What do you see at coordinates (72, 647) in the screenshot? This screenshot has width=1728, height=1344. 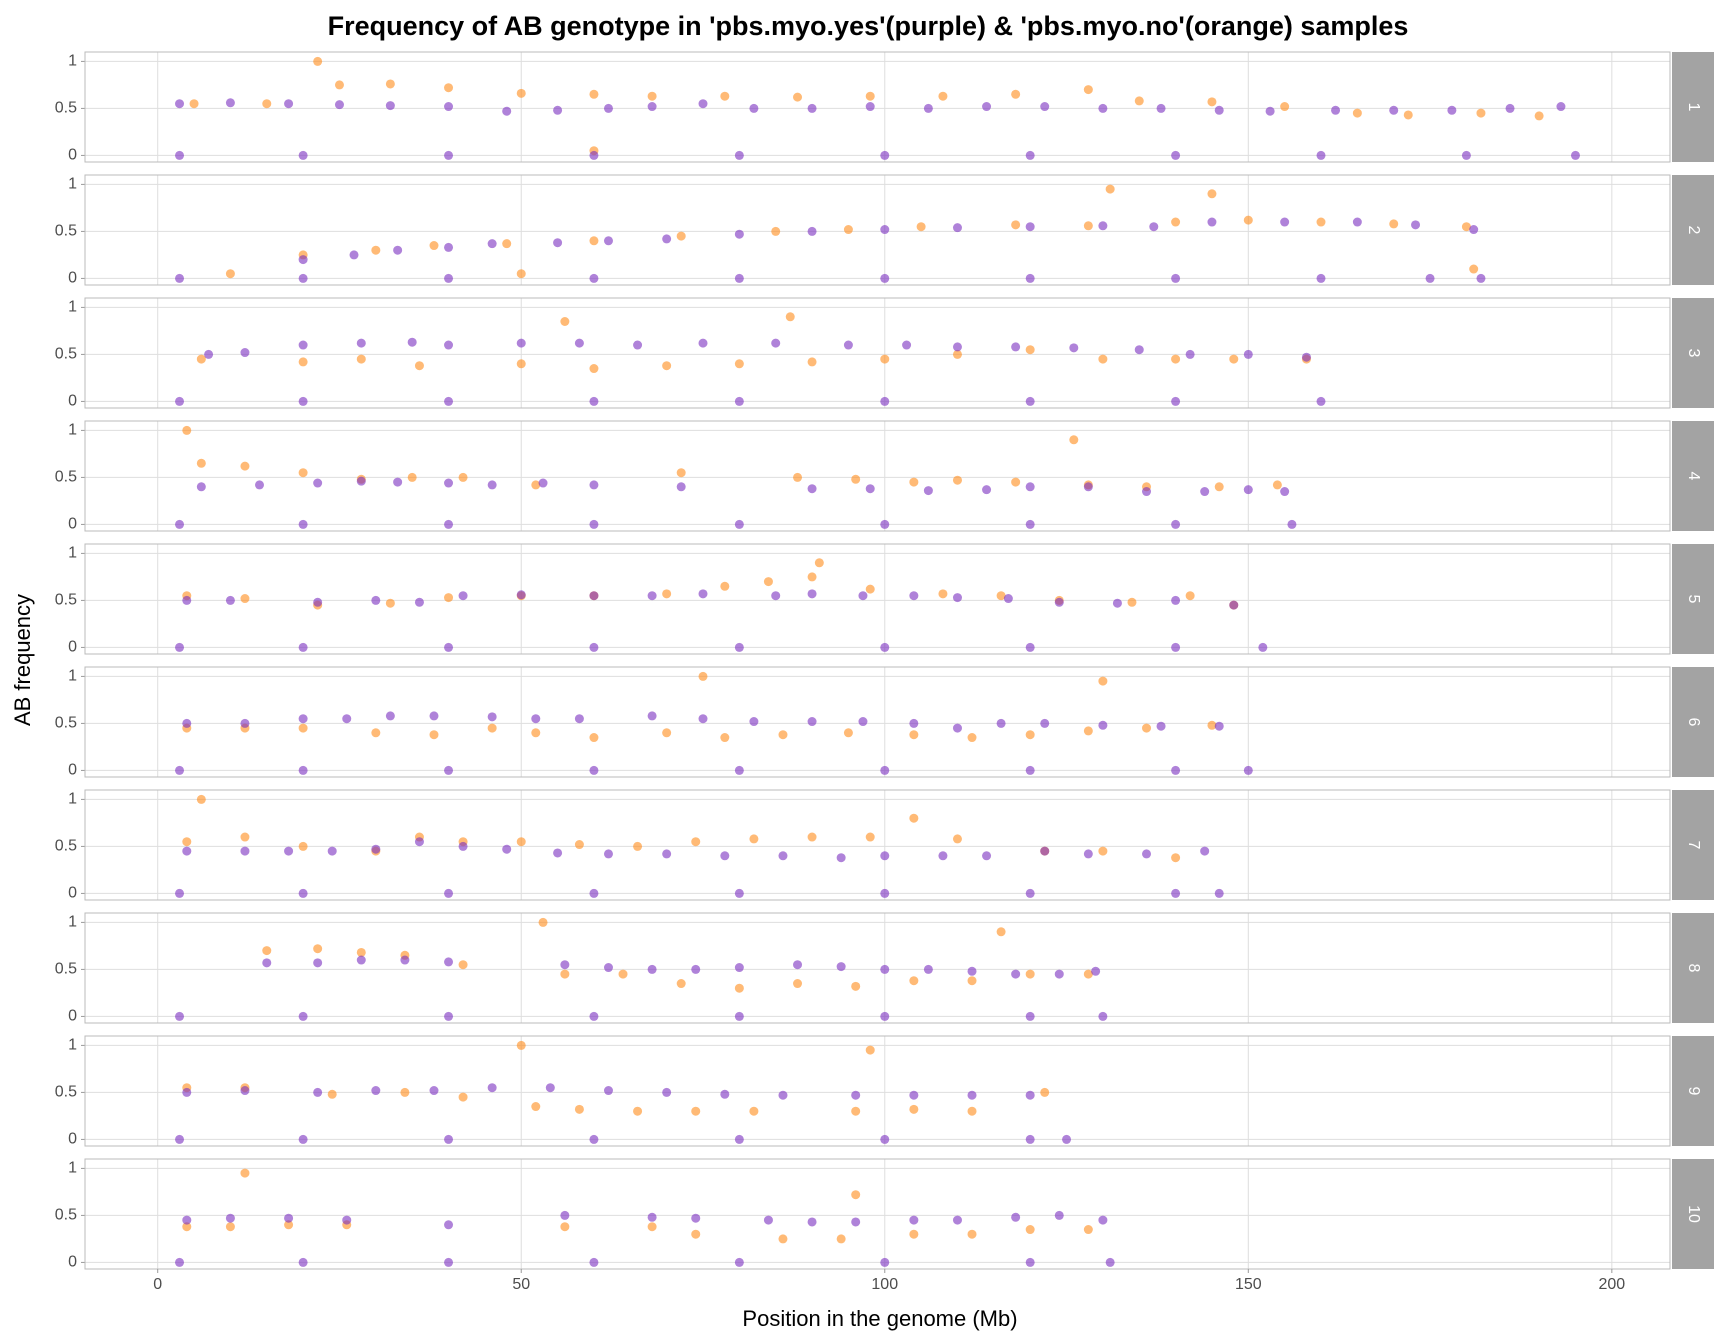 I see `y-tick-label: 0` at bounding box center [72, 647].